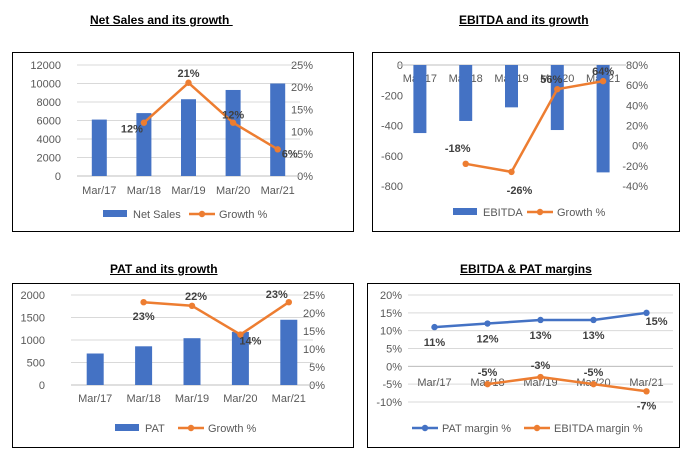  Describe the element at coordinates (33, 341) in the screenshot. I see `y-tick-label: 1000` at that location.